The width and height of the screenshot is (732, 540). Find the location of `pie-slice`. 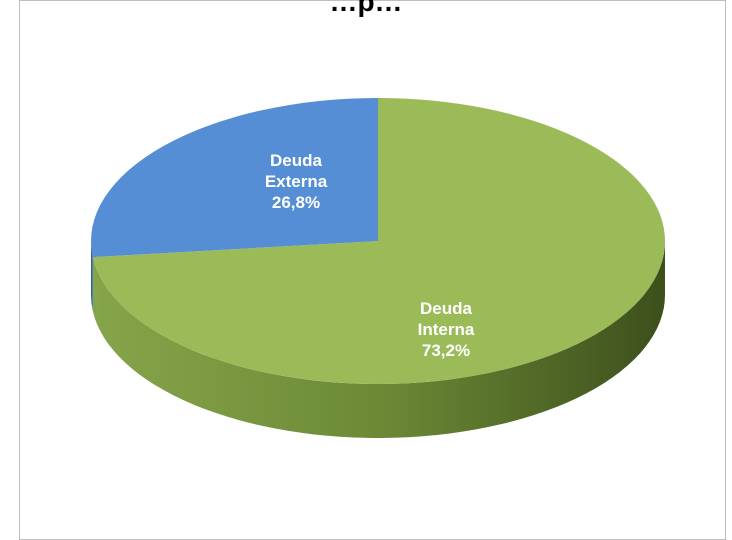

pie-slice is located at coordinates (235, 178).